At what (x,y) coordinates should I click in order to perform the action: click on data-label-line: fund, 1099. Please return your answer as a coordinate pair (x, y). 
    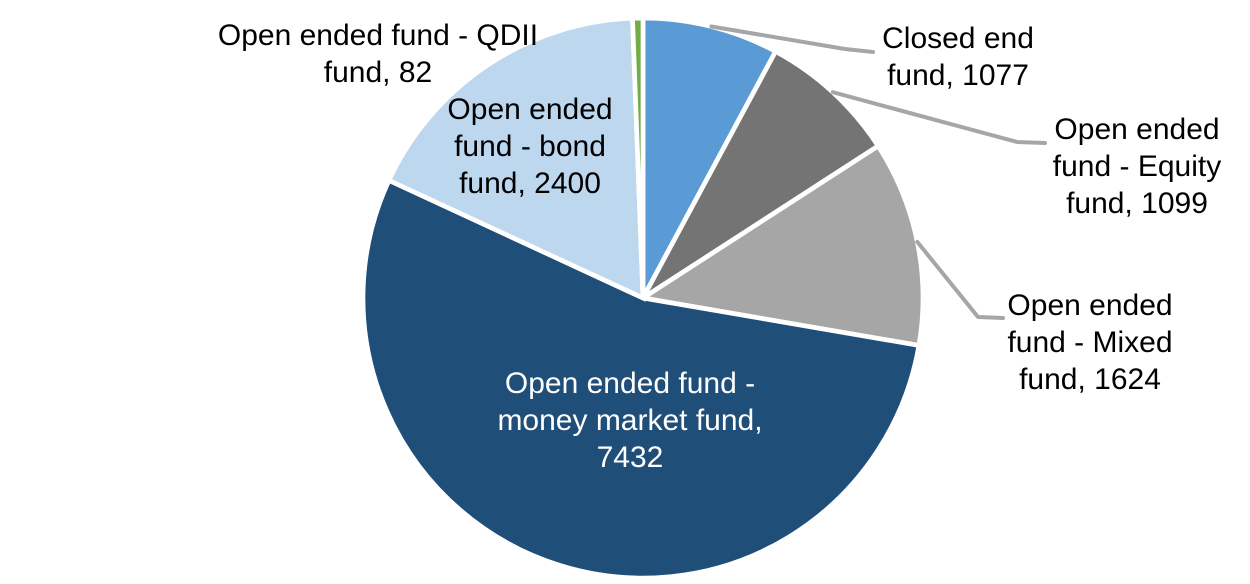
    Looking at the image, I should click on (1137, 203).